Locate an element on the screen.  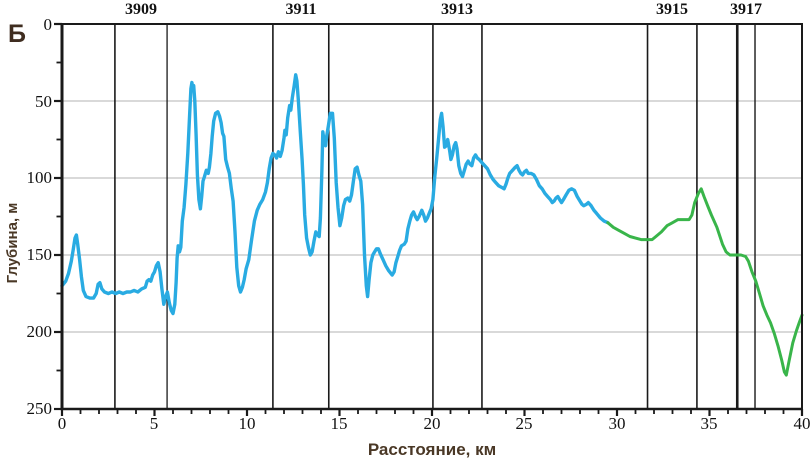
panel-label: Б is located at coordinates (17, 34).